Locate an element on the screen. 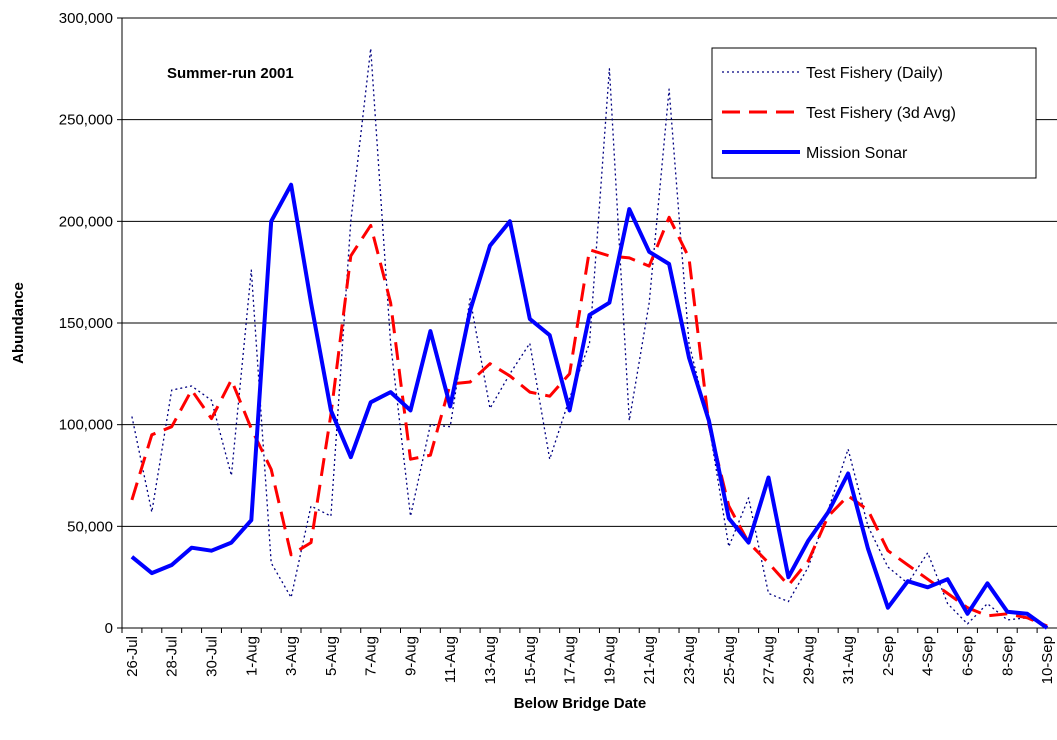  x-tick-label: 26-Jul is located at coordinates (132, 656).